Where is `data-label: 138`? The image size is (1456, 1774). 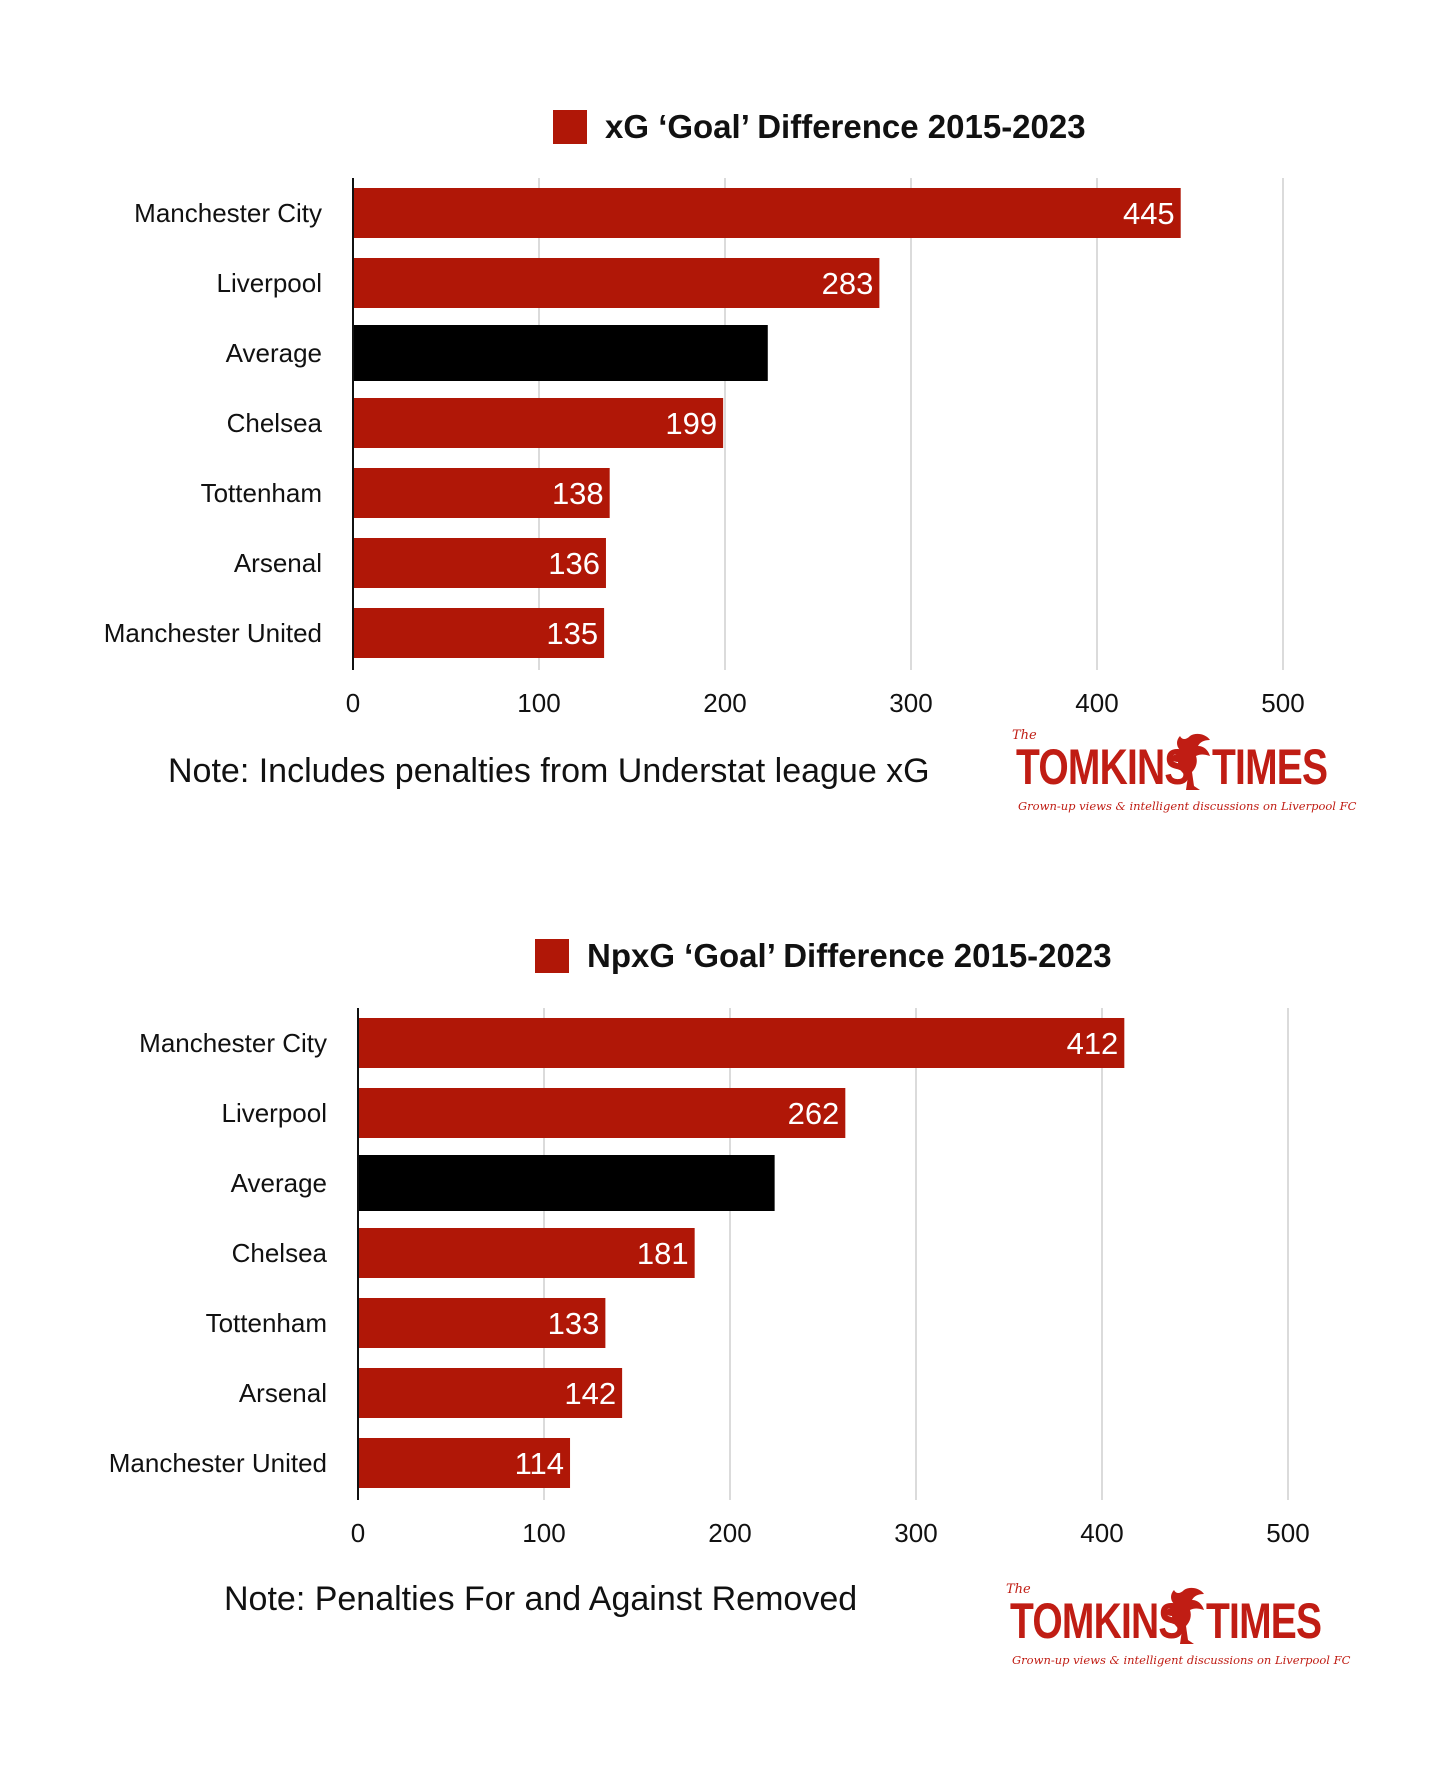 data-label: 138 is located at coordinates (578, 493).